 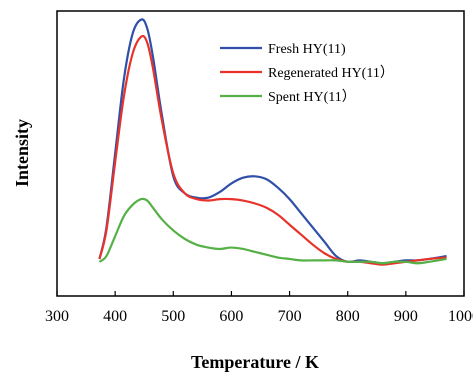 I want to click on x-axis-title: Temperature / K, so click(x=255, y=362).